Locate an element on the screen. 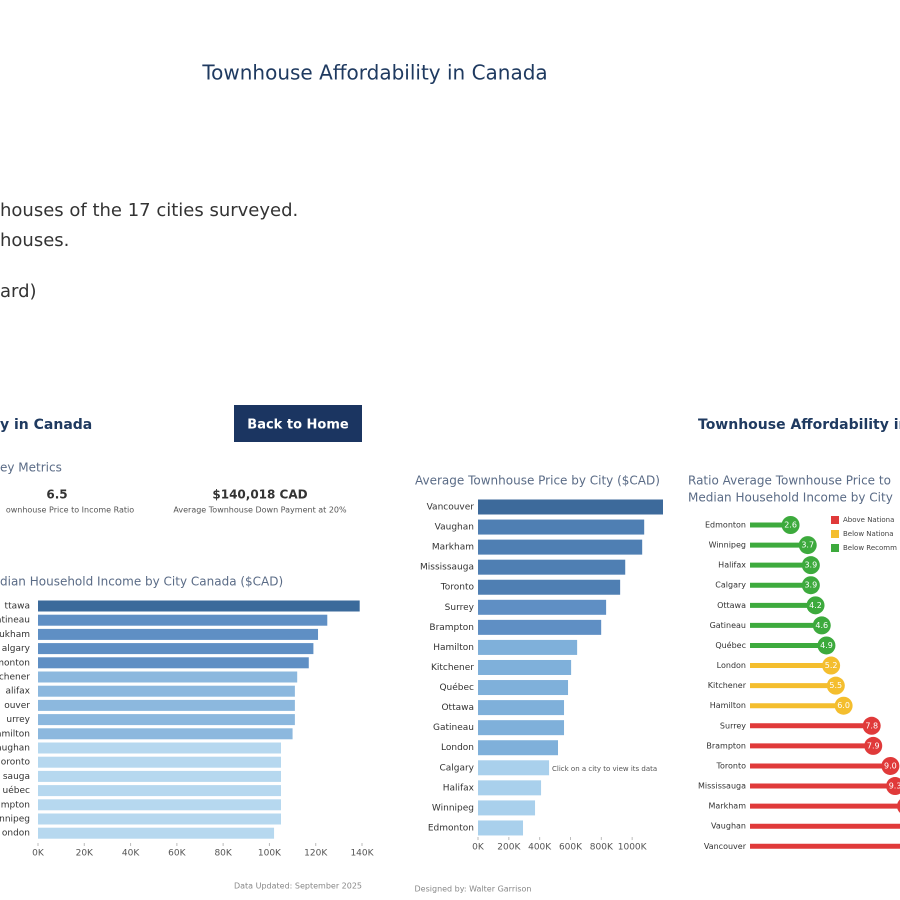 The height and width of the screenshot is (900, 900). category-label: ondon is located at coordinates (16, 834).